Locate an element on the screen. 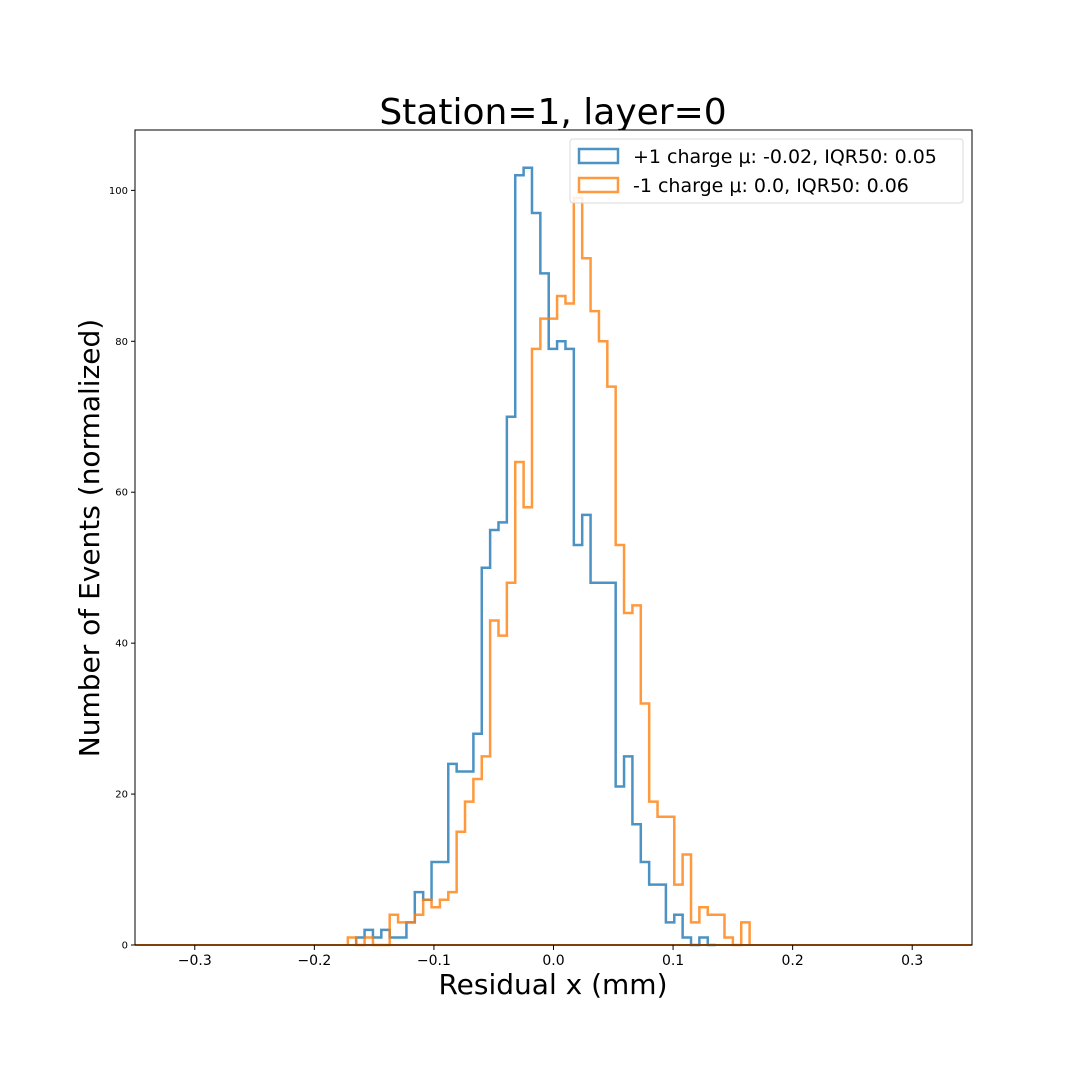  y-tick-label: 40 is located at coordinates (121, 644).